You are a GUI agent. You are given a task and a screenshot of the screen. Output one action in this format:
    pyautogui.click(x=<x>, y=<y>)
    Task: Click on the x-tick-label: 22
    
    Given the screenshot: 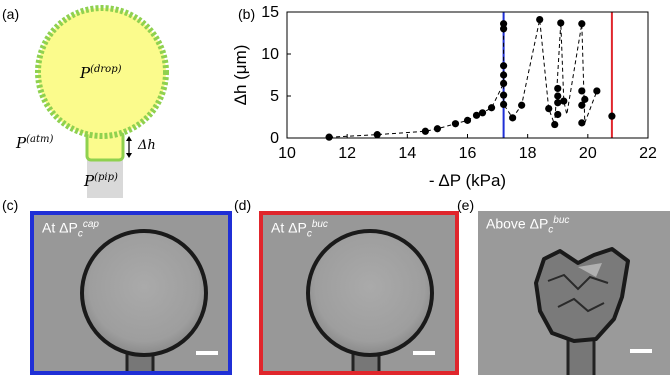 What is the action you would take?
    pyautogui.click(x=648, y=153)
    